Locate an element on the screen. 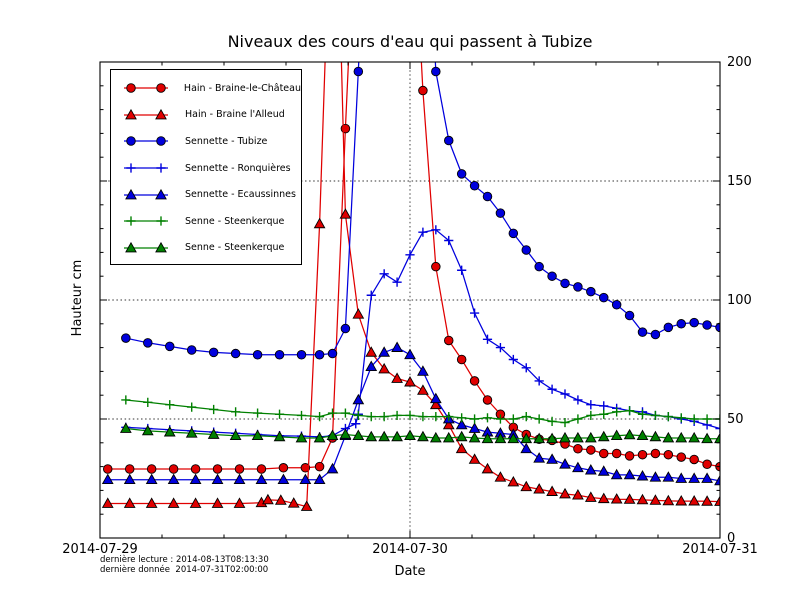 Image resolution: width=800 pixels, height=600 pixels. x-axis-label: Date is located at coordinates (410, 571).